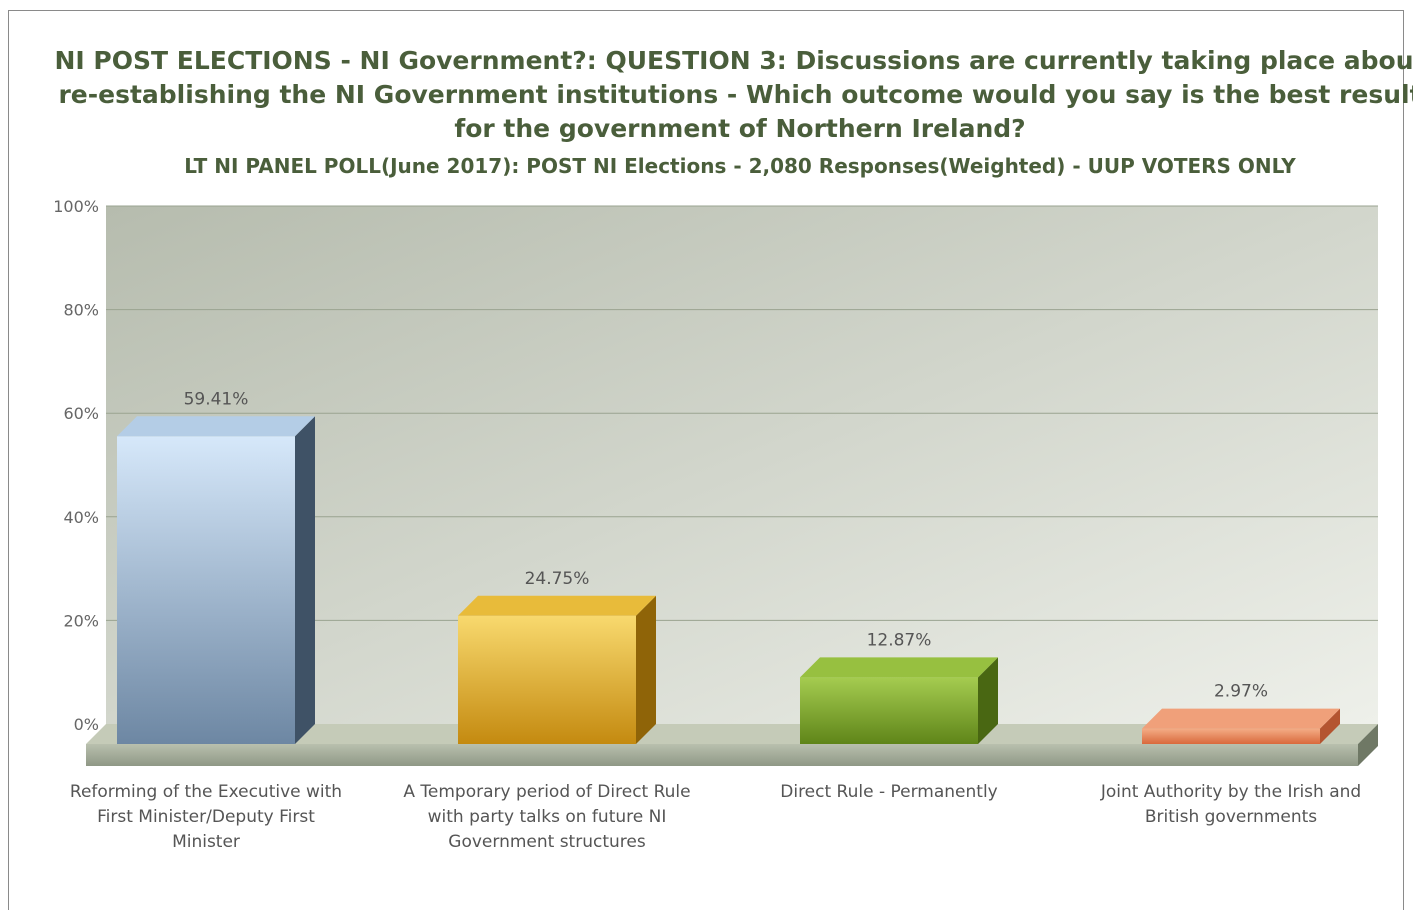 This screenshot has height=910, width=1413. What do you see at coordinates (76, 465) in the screenshot?
I see `y-axis-ticks: 0% 20% 40% 60% 80% 100%` at bounding box center [76, 465].